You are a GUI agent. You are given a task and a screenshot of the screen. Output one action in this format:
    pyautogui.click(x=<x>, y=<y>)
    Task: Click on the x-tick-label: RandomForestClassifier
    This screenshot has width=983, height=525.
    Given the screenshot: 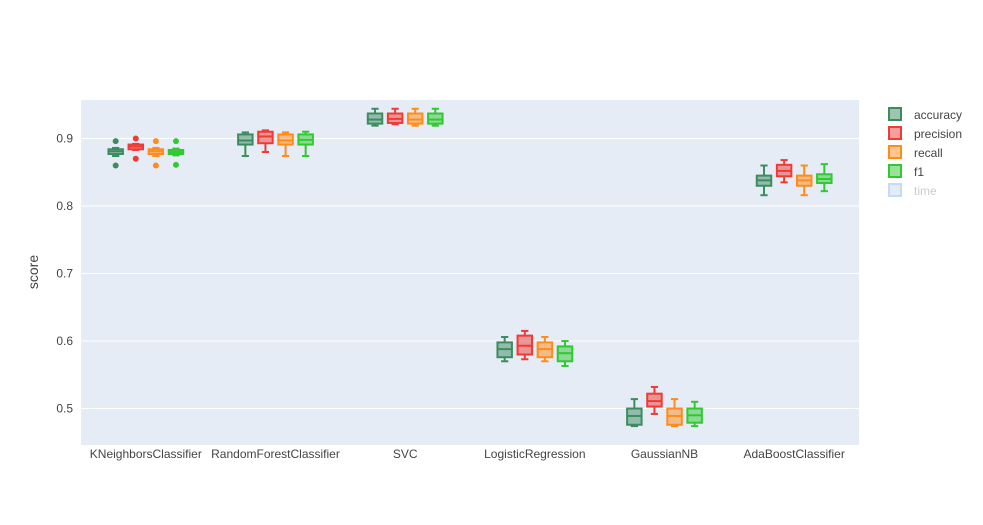 What is the action you would take?
    pyautogui.click(x=275, y=454)
    